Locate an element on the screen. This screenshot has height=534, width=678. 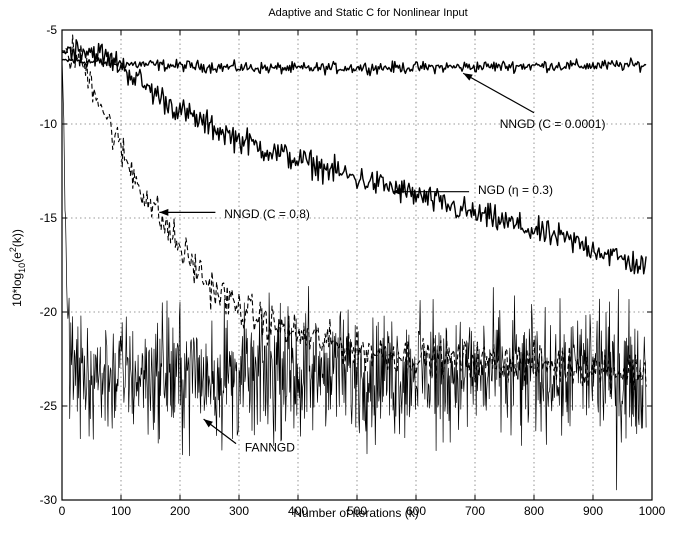
x-tick-label: 200 is located at coordinates (180, 511).